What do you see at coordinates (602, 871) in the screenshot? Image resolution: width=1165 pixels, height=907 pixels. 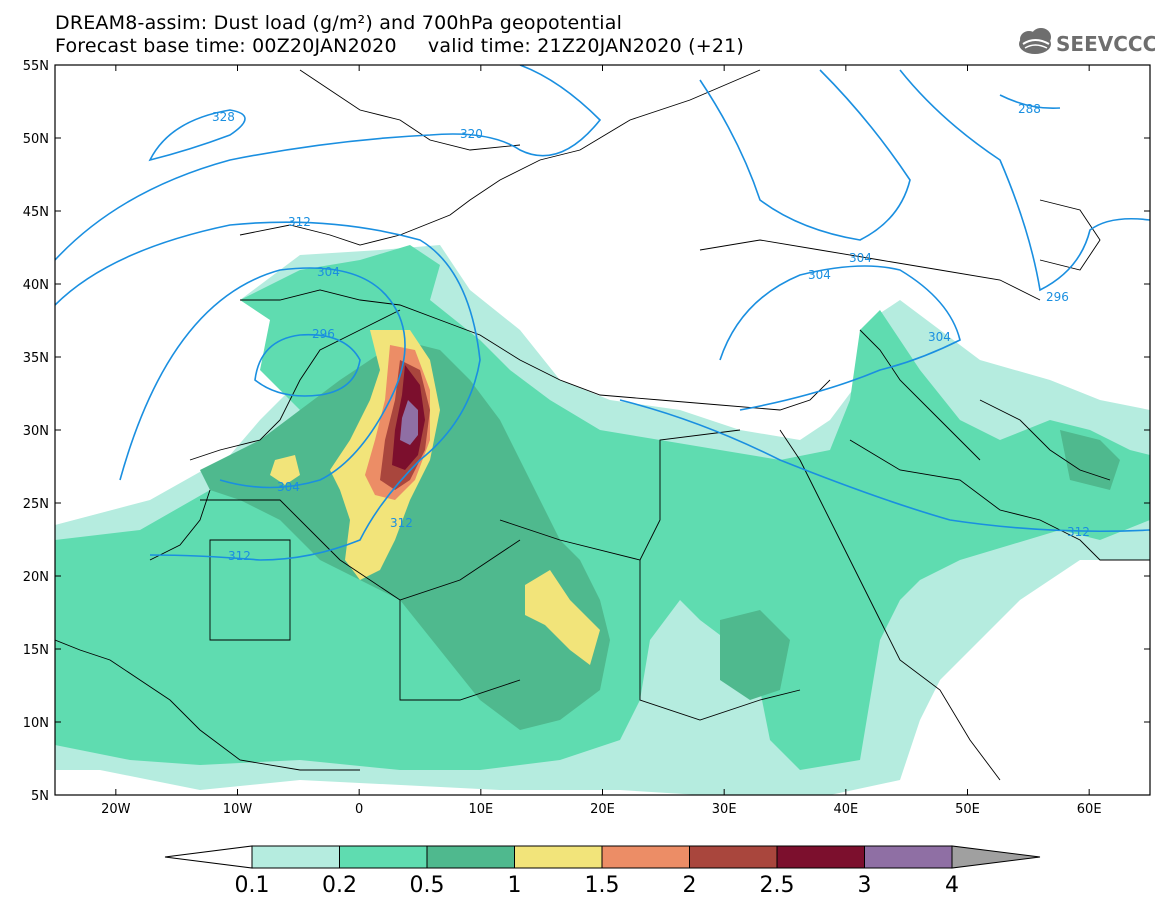 I see `colorbar: 0.1 0.2 0.5 1 1.5 2 2.5 3 4` at bounding box center [602, 871].